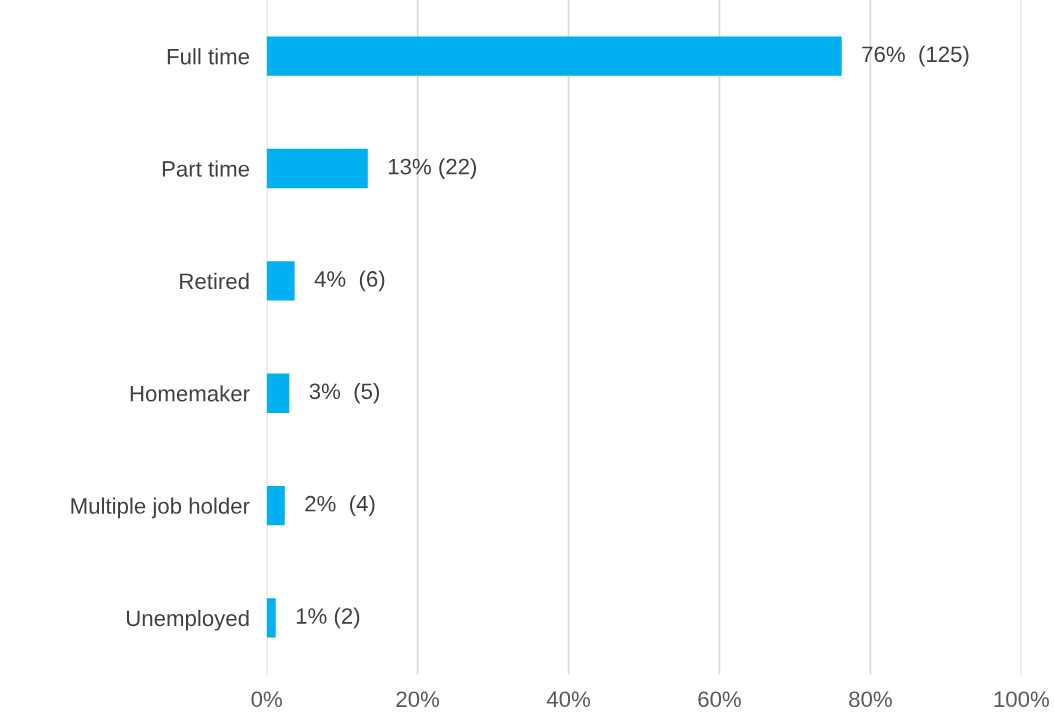 Image resolution: width=1054 pixels, height=721 pixels. Describe the element at coordinates (160, 508) in the screenshot. I see `y-tick-label: Multiple job holder` at that location.